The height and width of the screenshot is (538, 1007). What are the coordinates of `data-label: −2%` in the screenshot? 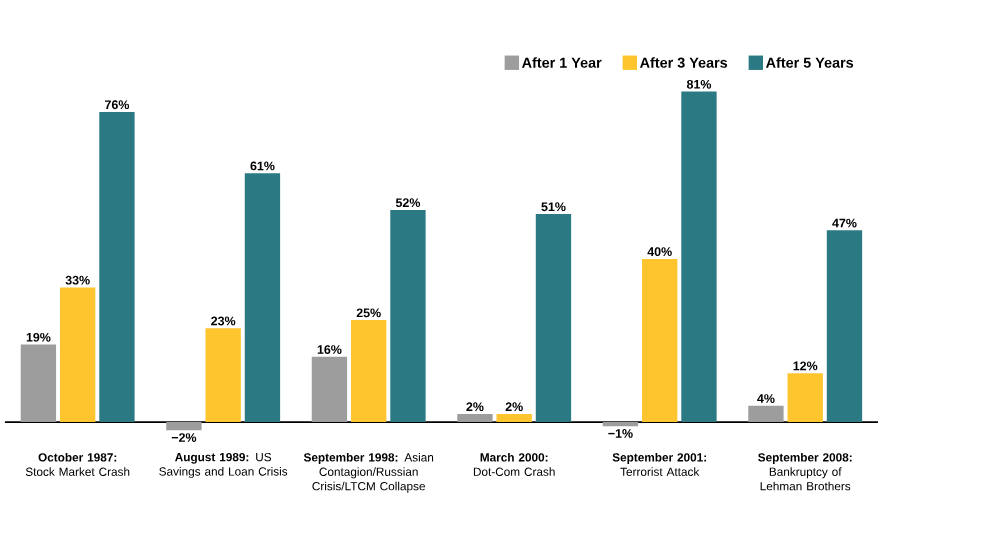 It's located at (184, 437).